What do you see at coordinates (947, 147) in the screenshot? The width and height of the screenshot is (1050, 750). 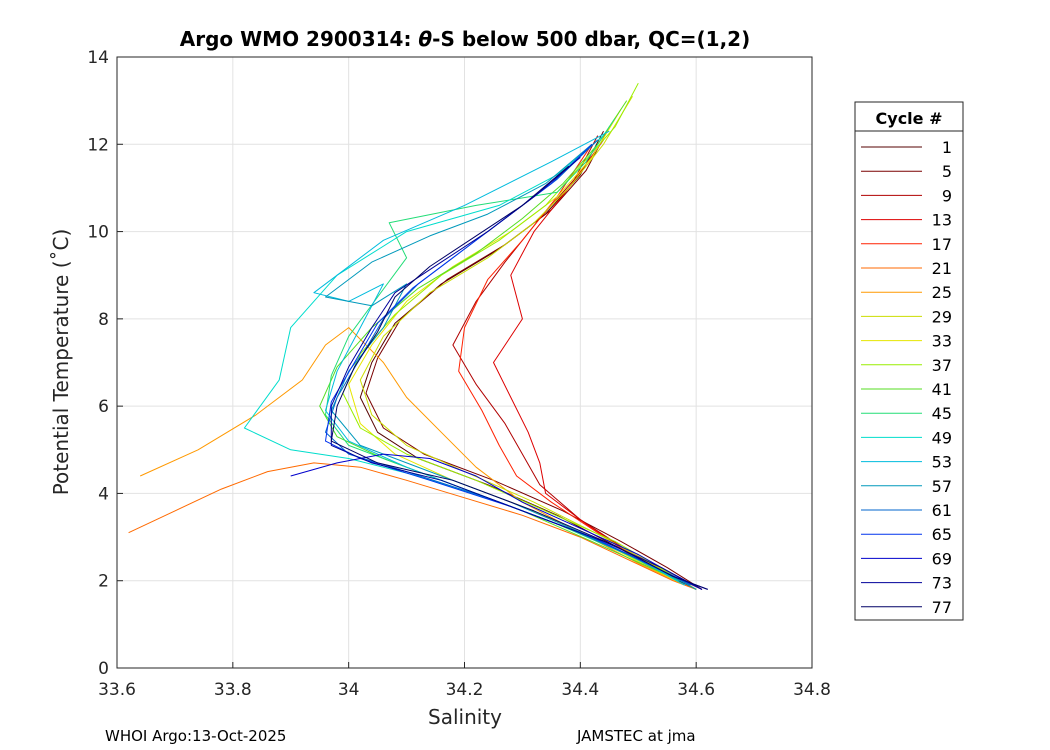 I see `legend-label-cycle-1: 1` at bounding box center [947, 147].